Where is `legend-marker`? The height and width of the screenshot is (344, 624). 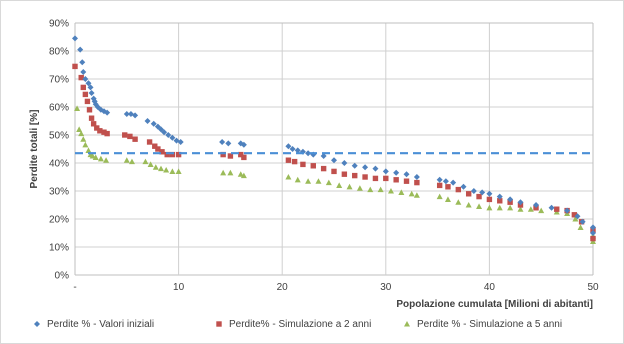
legend-marker is located at coordinates (37, 324).